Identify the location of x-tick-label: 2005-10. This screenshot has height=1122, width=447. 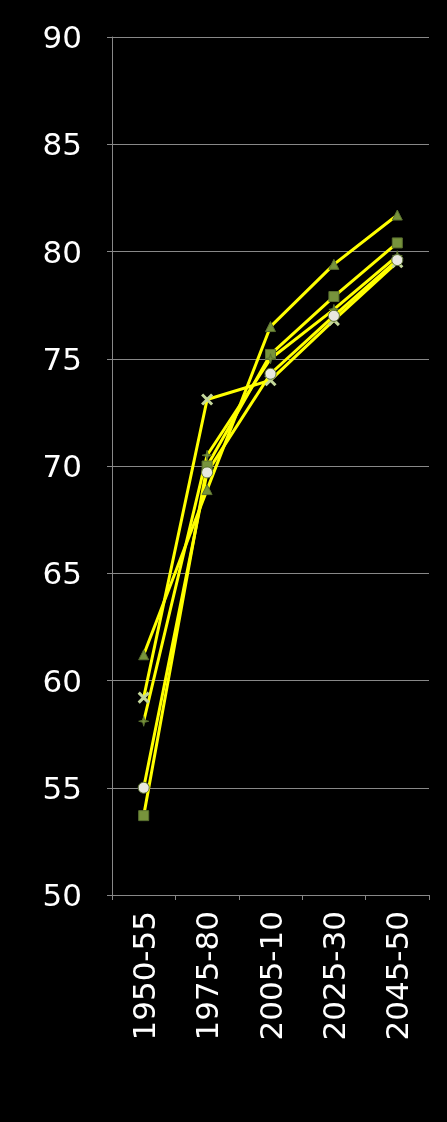
(270, 976).